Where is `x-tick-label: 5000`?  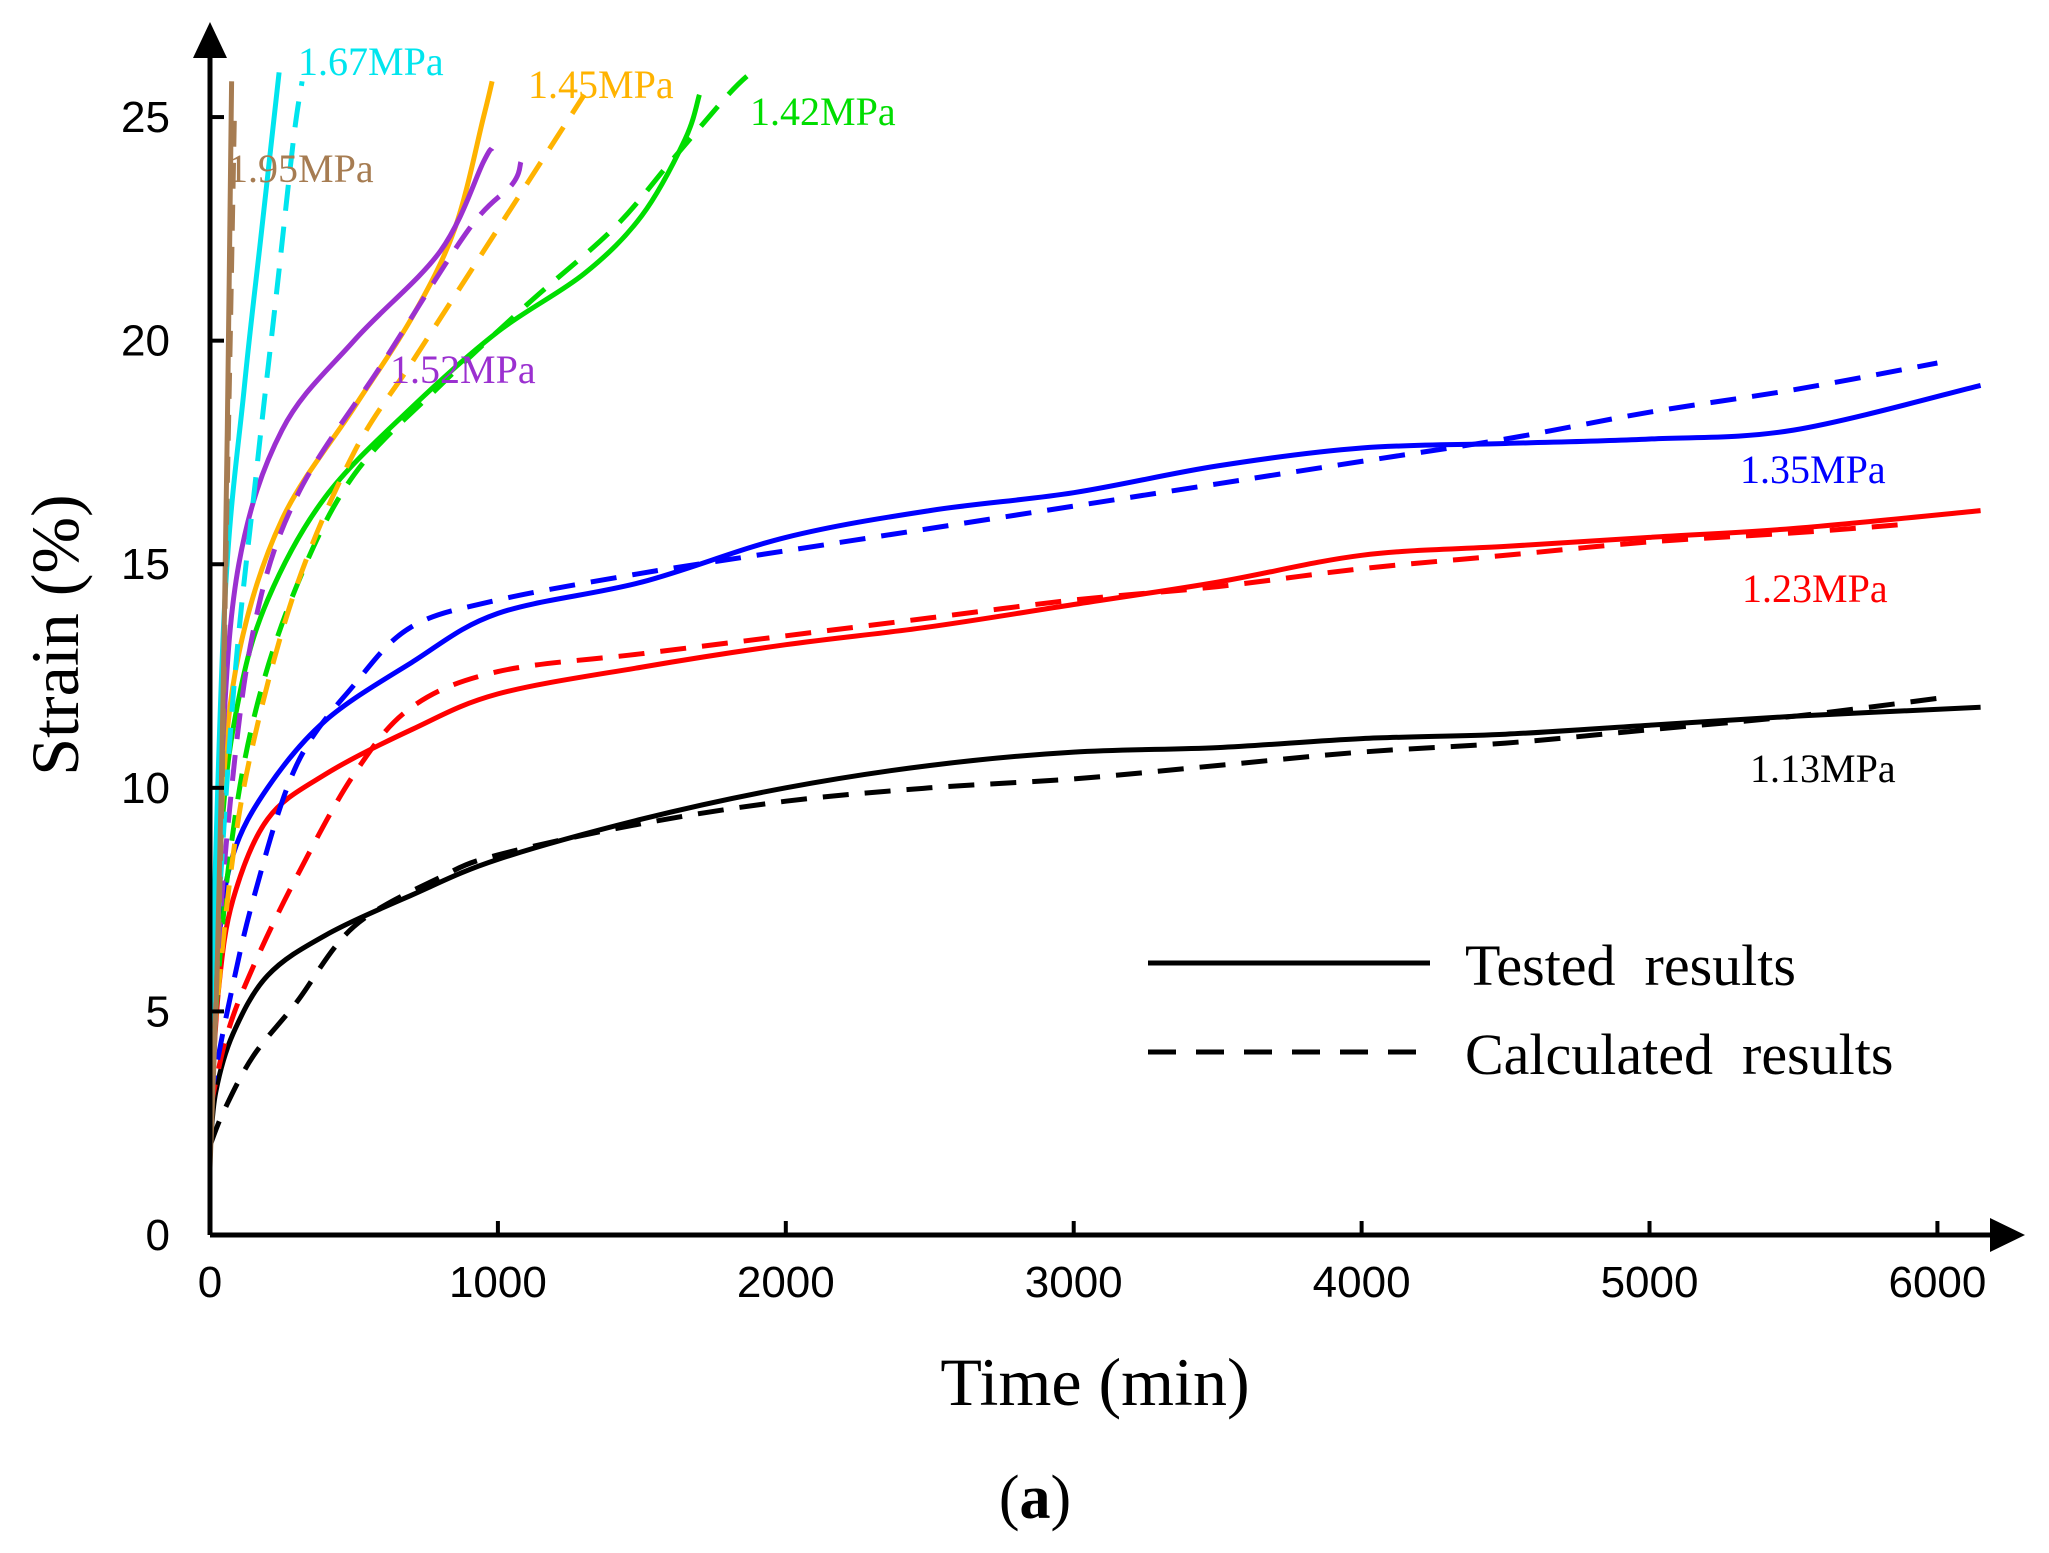 x-tick-label: 5000 is located at coordinates (1650, 1282).